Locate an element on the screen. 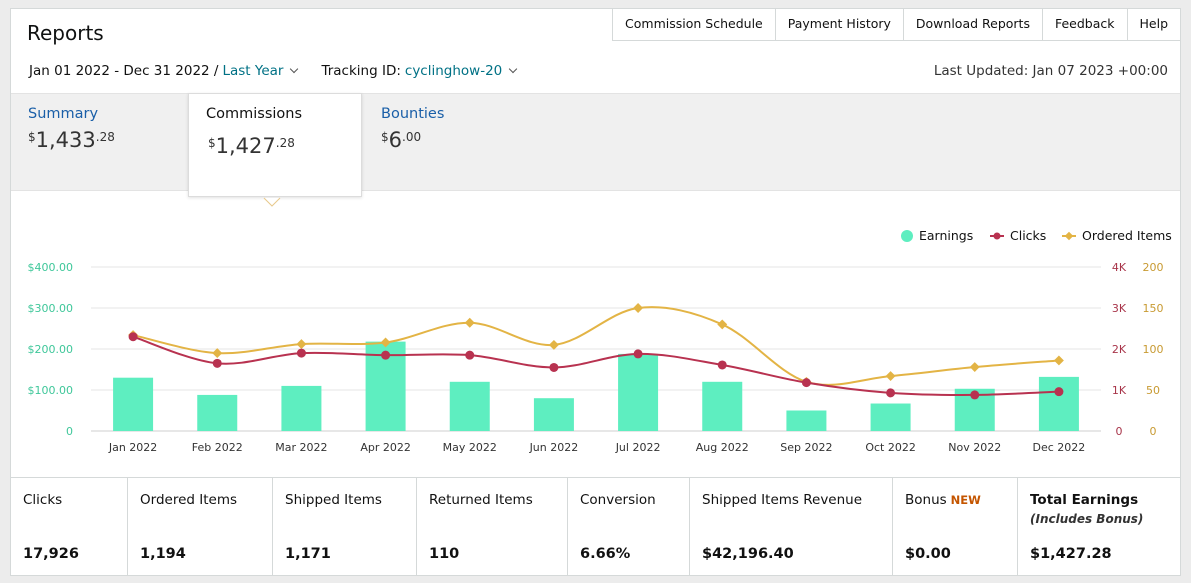 The height and width of the screenshot is (583, 1191). right-axis-ordered-tick: 100 is located at coordinates (1153, 349).